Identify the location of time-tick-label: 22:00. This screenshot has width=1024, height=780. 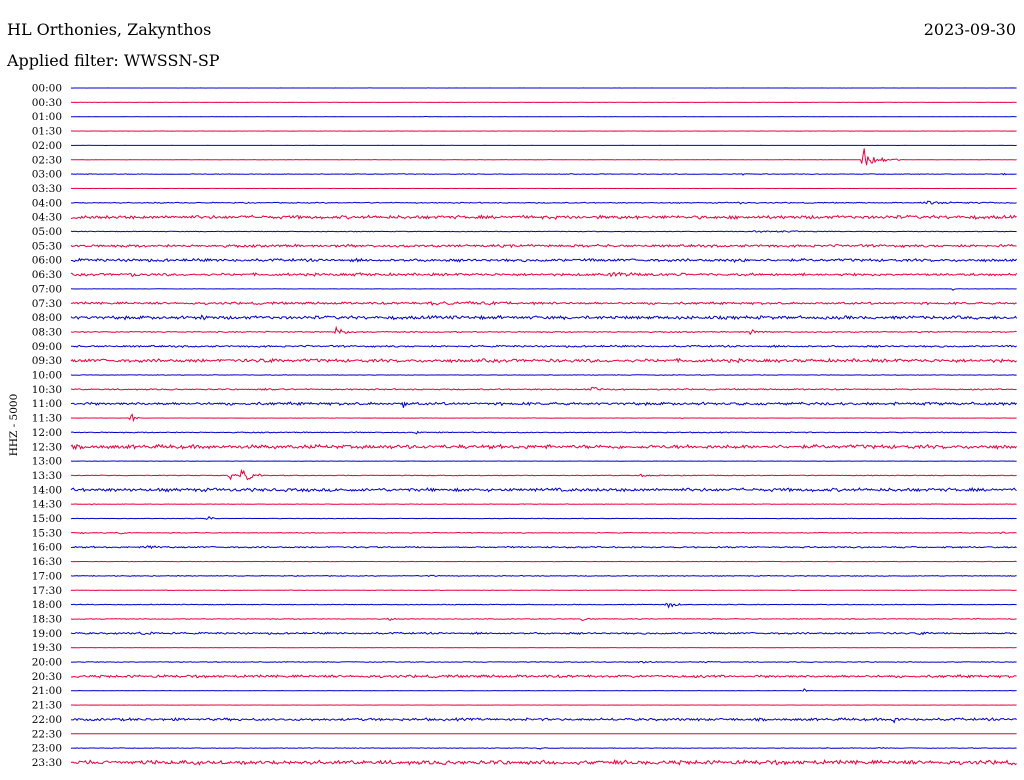
(47, 720).